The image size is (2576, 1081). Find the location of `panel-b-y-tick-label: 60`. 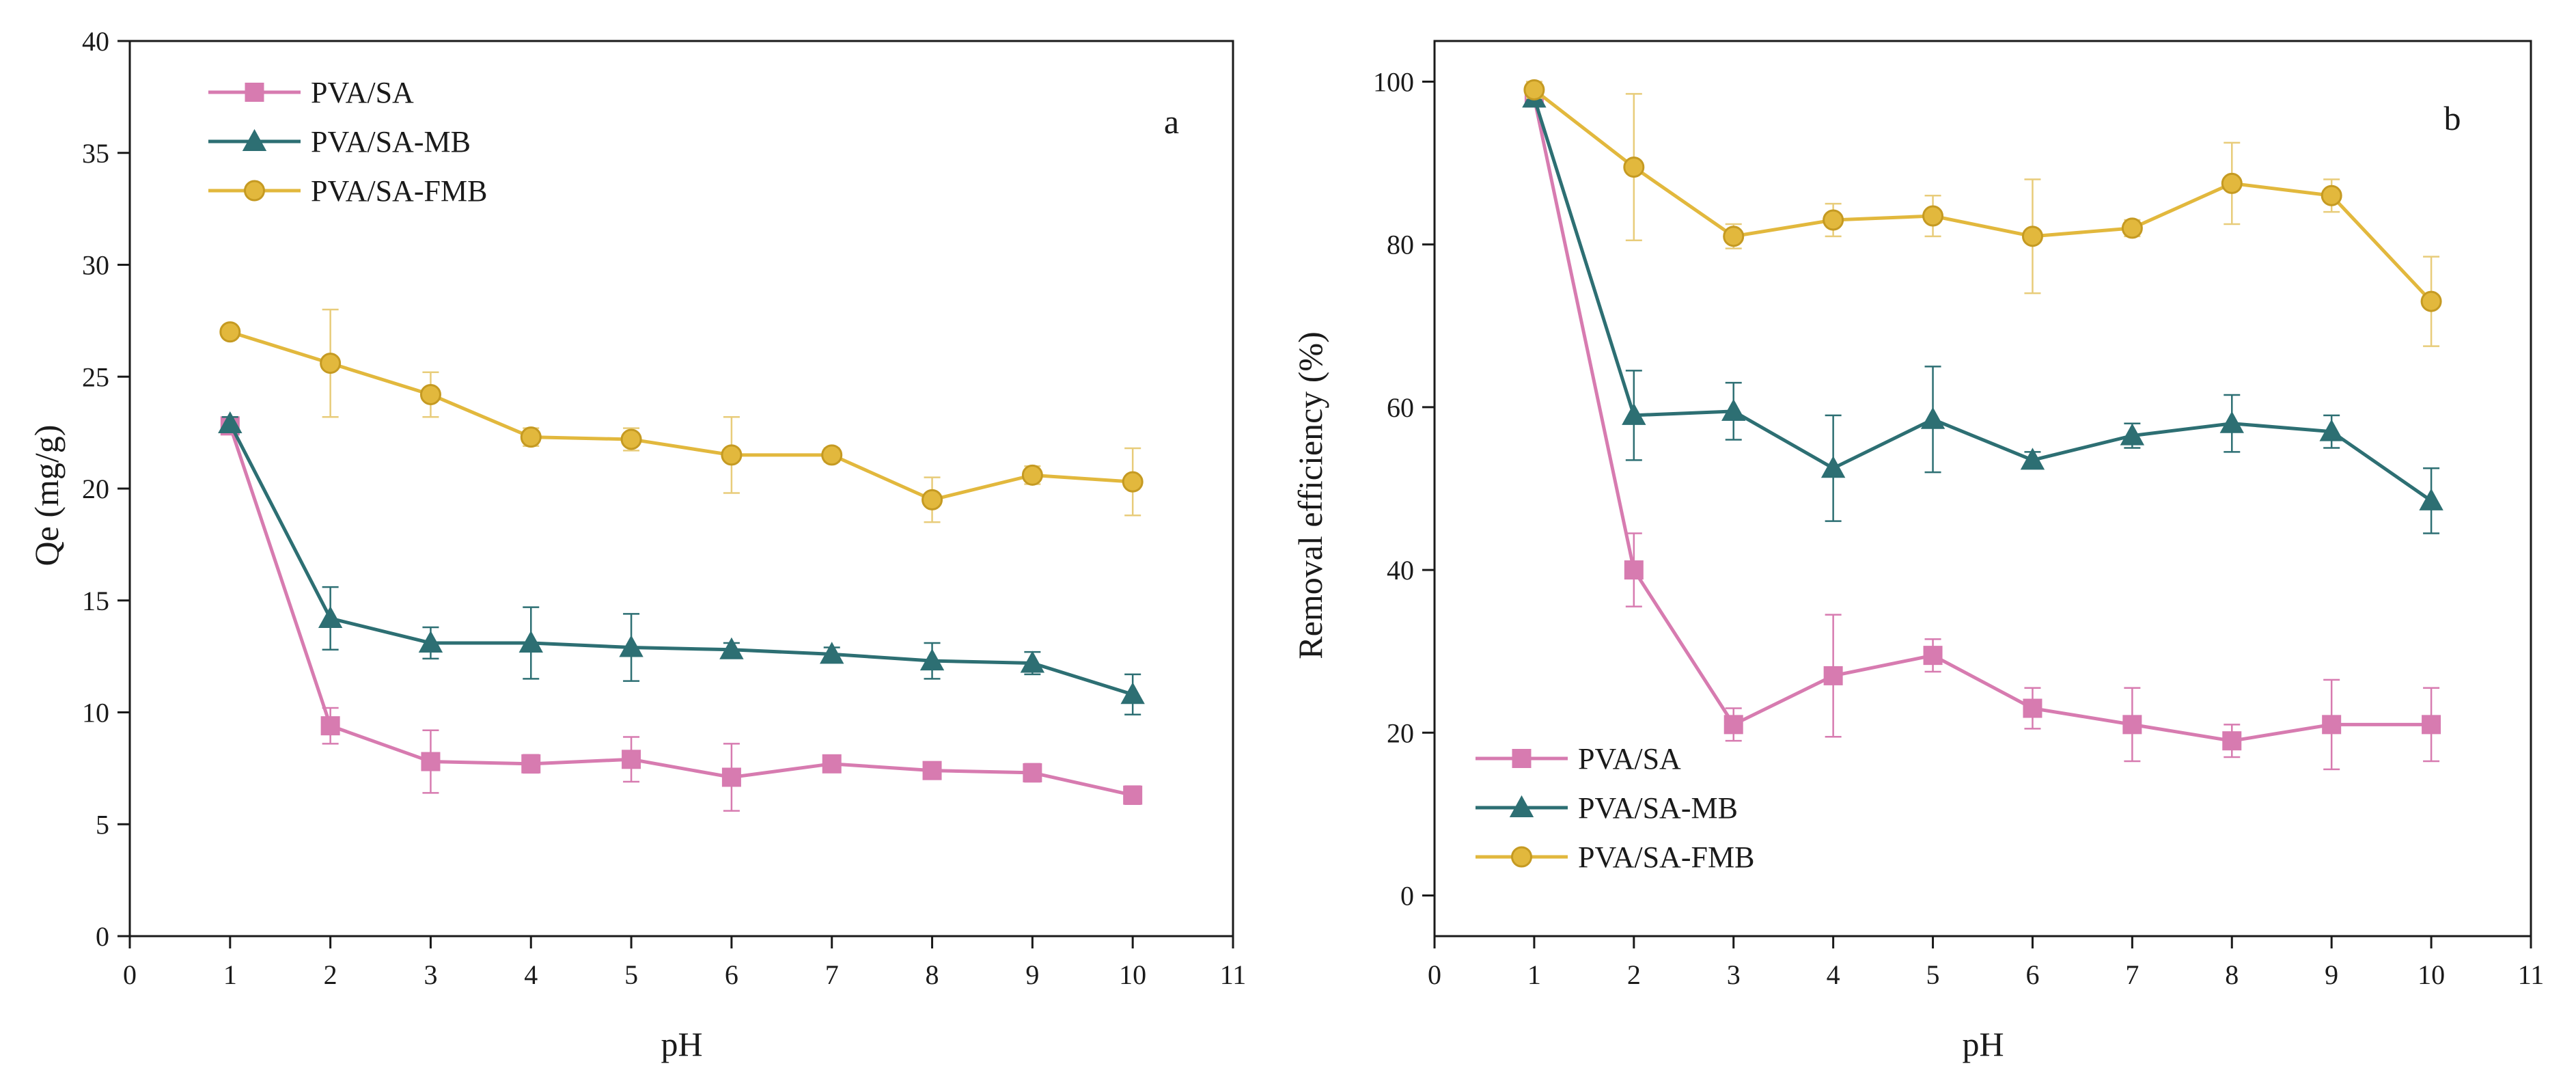

panel-b-y-tick-label: 60 is located at coordinates (1400, 407).